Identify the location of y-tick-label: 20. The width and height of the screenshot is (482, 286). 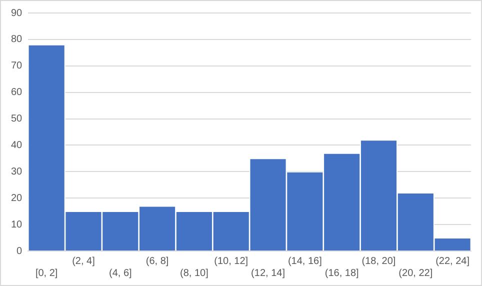
(17, 198).